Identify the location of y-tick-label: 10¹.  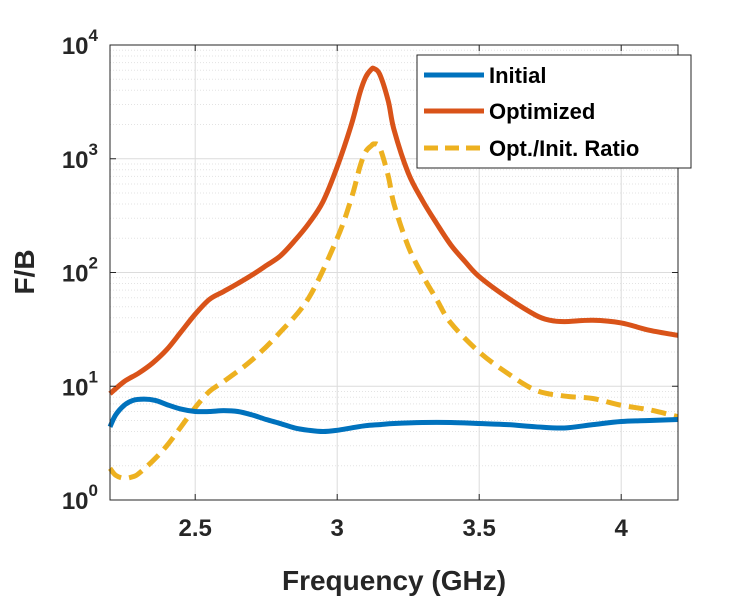
(80, 384).